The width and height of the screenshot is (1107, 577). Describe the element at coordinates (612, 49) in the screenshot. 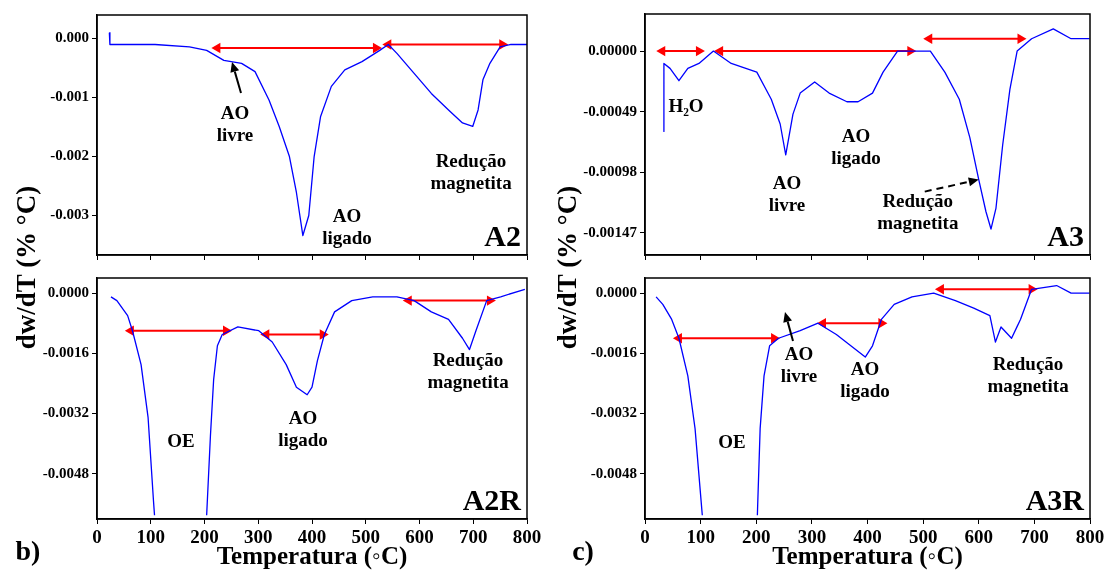

I see `y-tick-label: 0.00000` at that location.